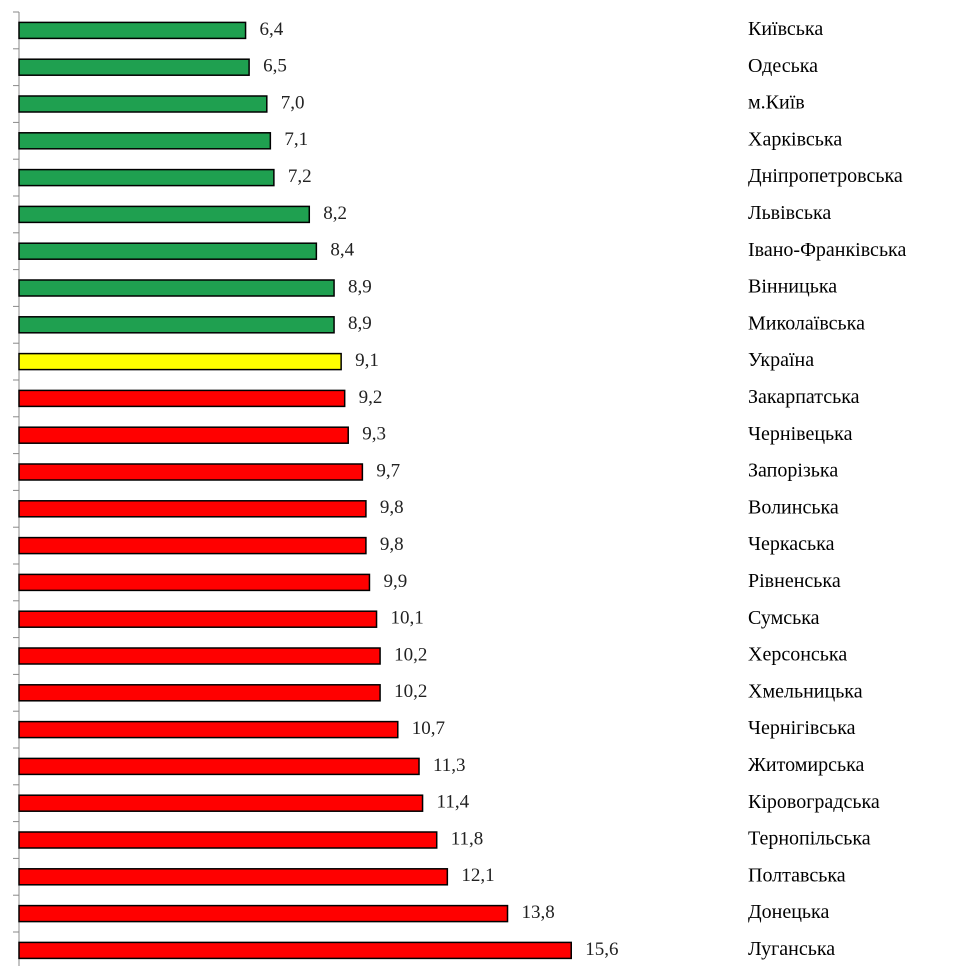 This screenshot has height=966, width=963. What do you see at coordinates (797, 655) in the screenshot?
I see `category-label: Херсонська` at bounding box center [797, 655].